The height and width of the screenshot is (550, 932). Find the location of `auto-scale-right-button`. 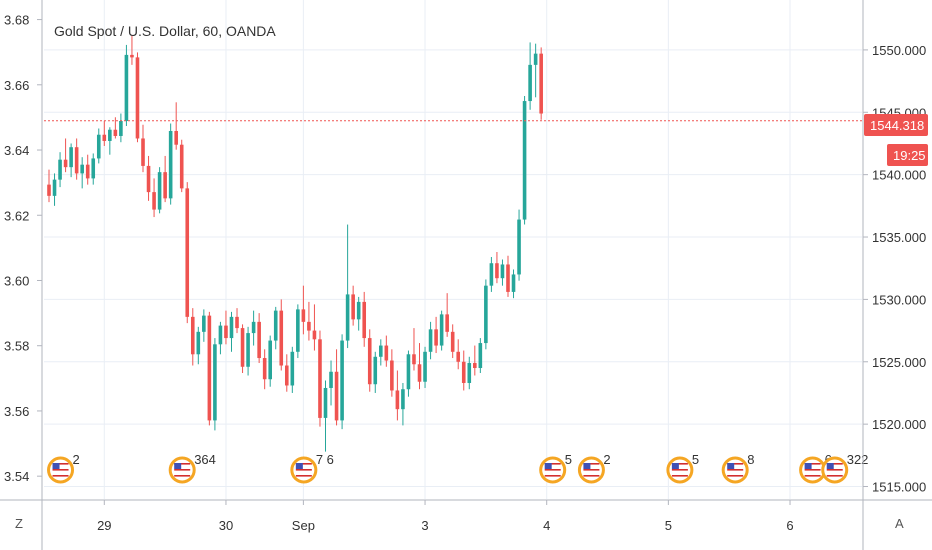

auto-scale-right-button is located at coordinates (901, 523).